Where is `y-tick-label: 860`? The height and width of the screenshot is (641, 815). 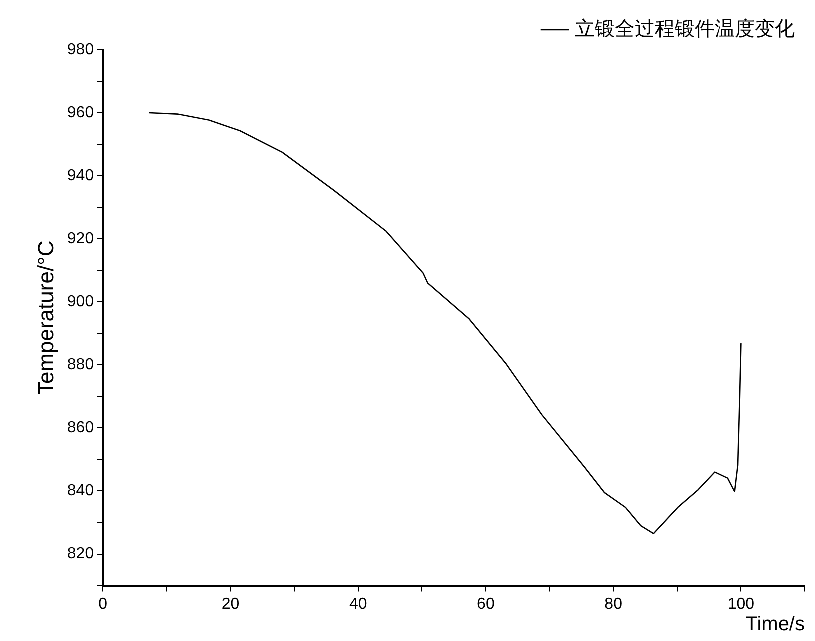 y-tick-label: 860 is located at coordinates (80, 428).